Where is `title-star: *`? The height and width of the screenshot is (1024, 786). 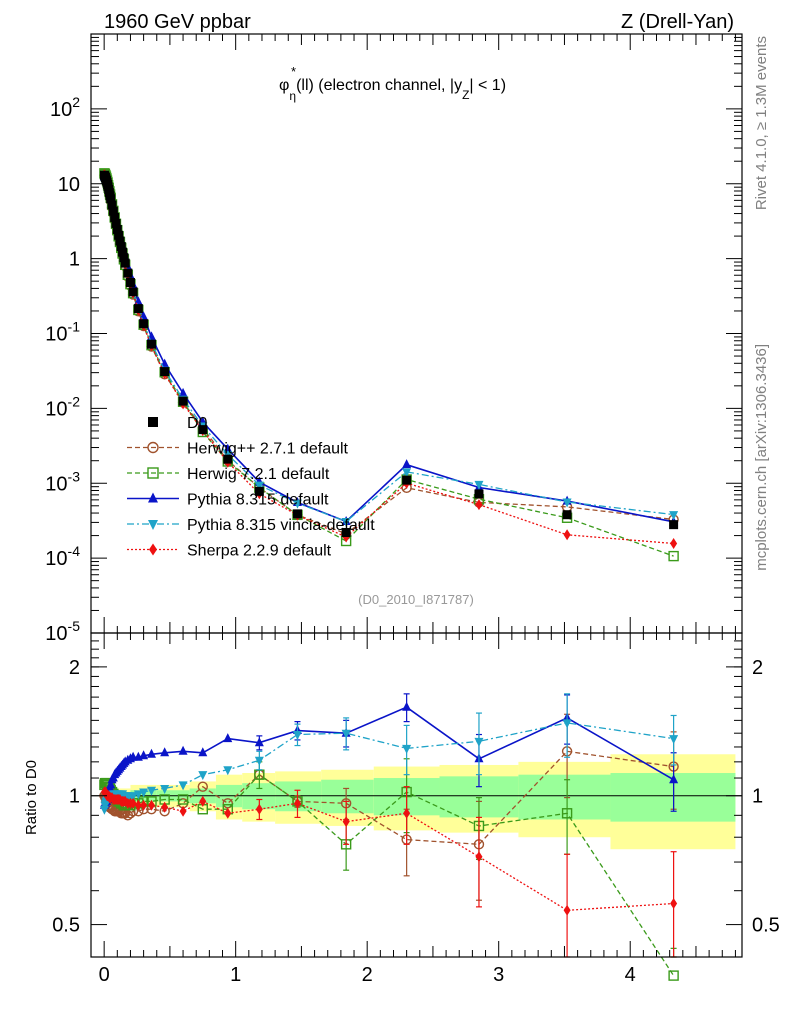 title-star: * is located at coordinates (293, 71).